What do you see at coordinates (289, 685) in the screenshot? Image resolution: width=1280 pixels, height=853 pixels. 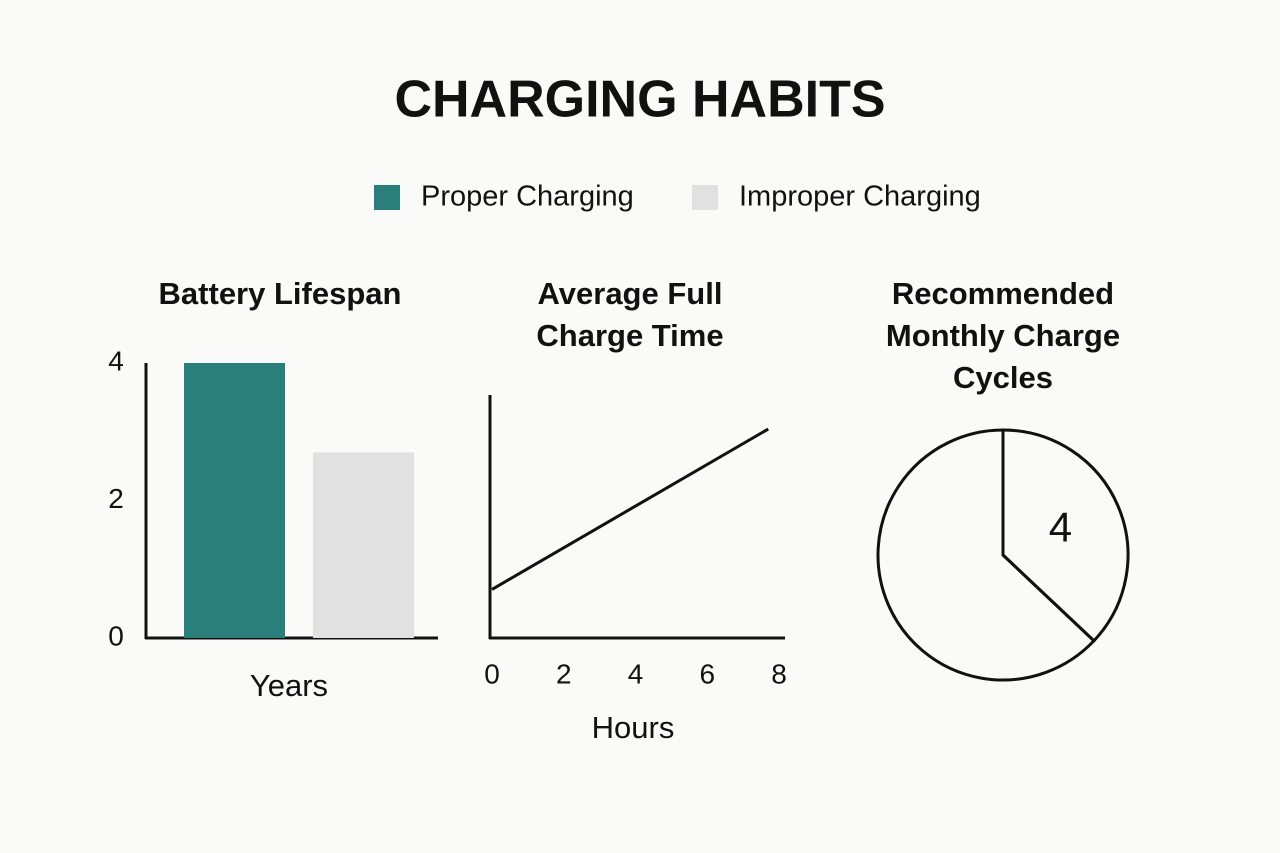 I see `x-axis-label: Years` at bounding box center [289, 685].